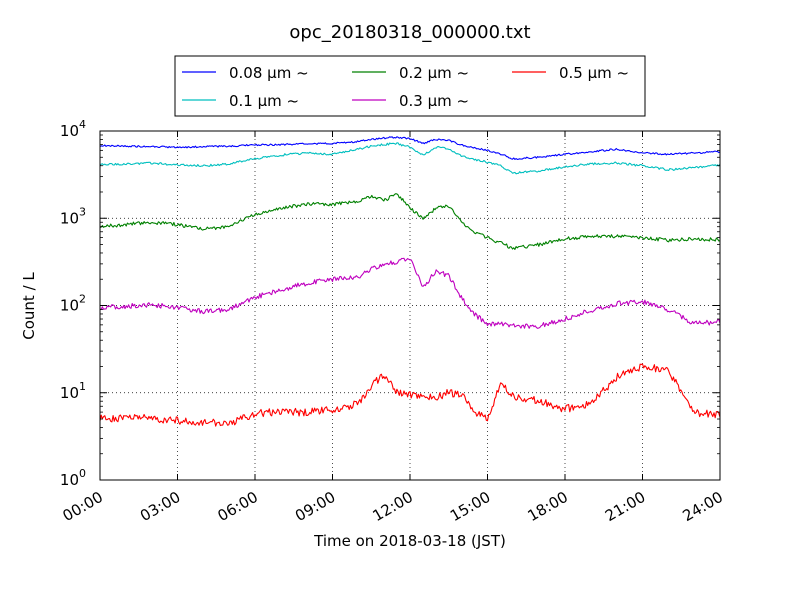 The width and height of the screenshot is (800, 600). I want to click on y-tick-exponent: 4, so click(82, 124).